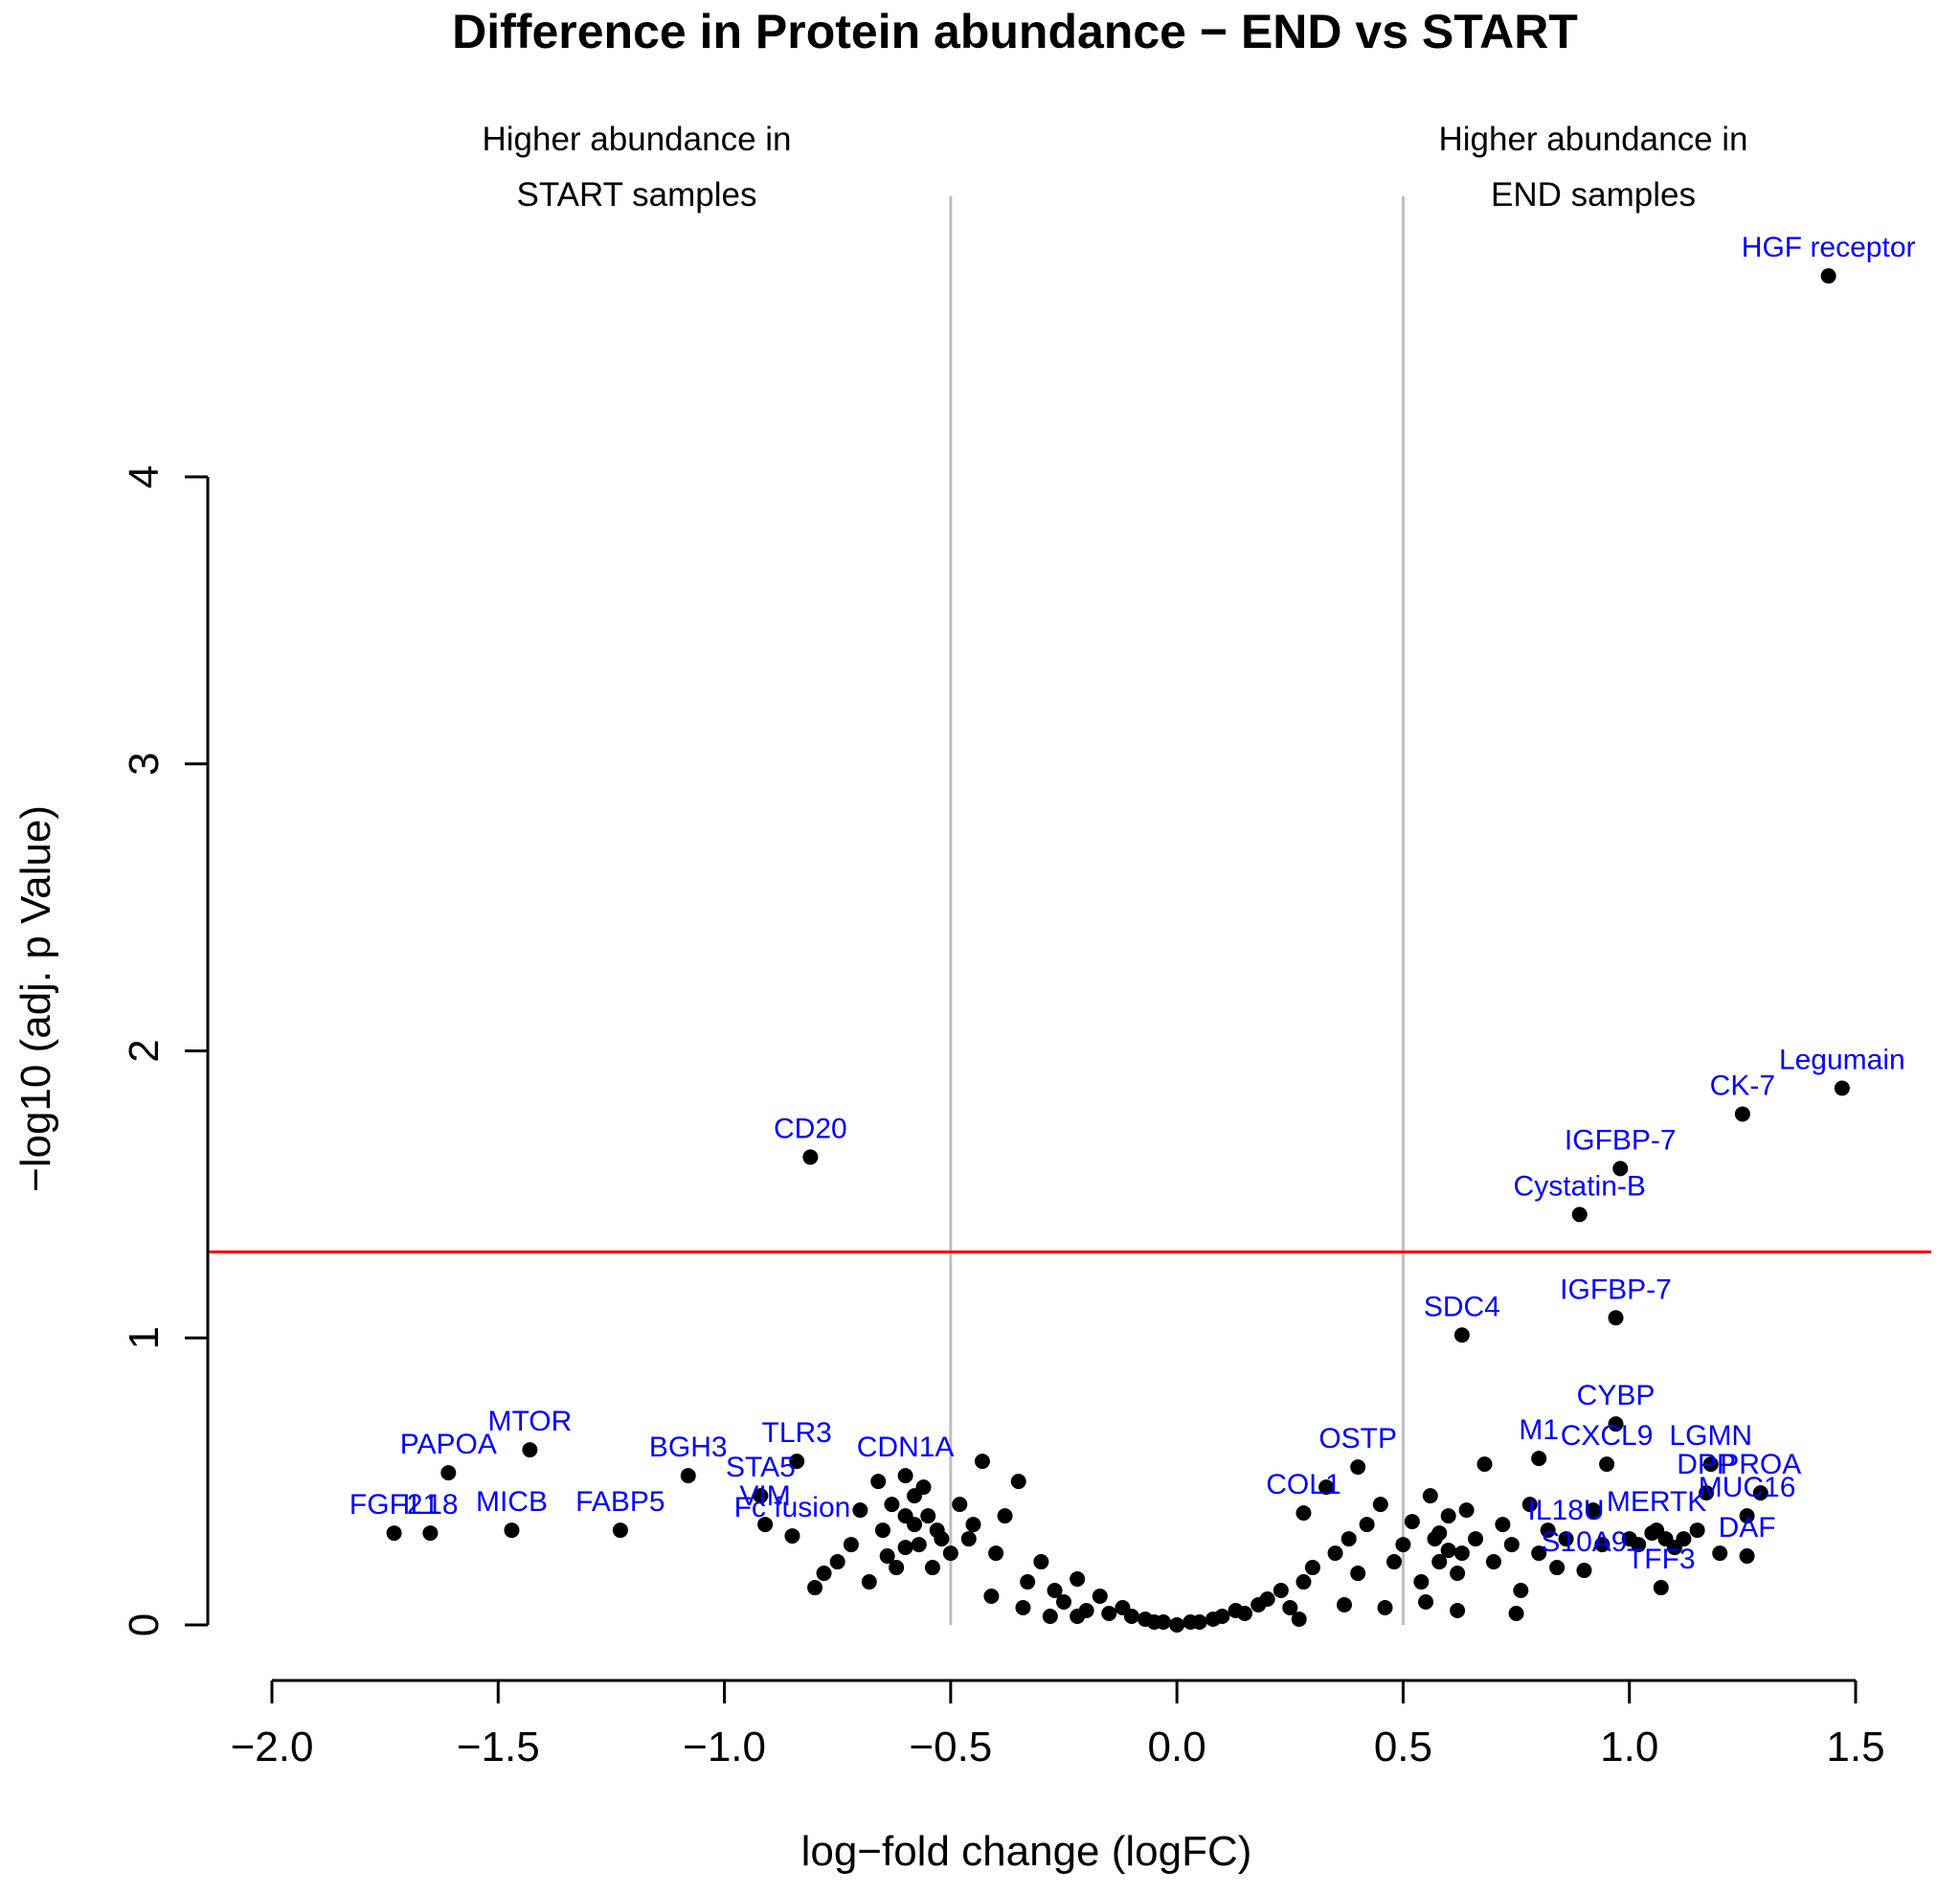  What do you see at coordinates (1177, 1747) in the screenshot?
I see `x-tick-label: 0.0` at bounding box center [1177, 1747].